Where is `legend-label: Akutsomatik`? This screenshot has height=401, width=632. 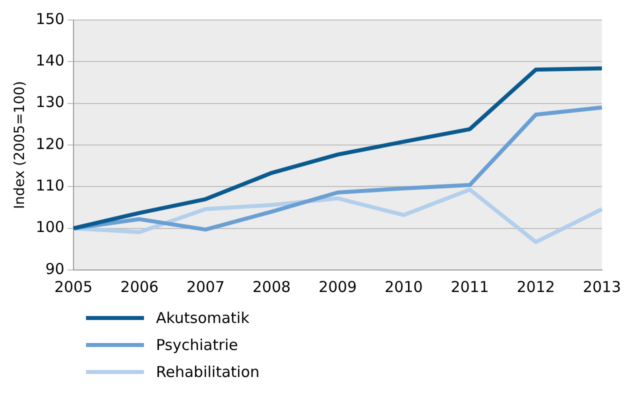 legend-label: Akutsomatik is located at coordinates (203, 317).